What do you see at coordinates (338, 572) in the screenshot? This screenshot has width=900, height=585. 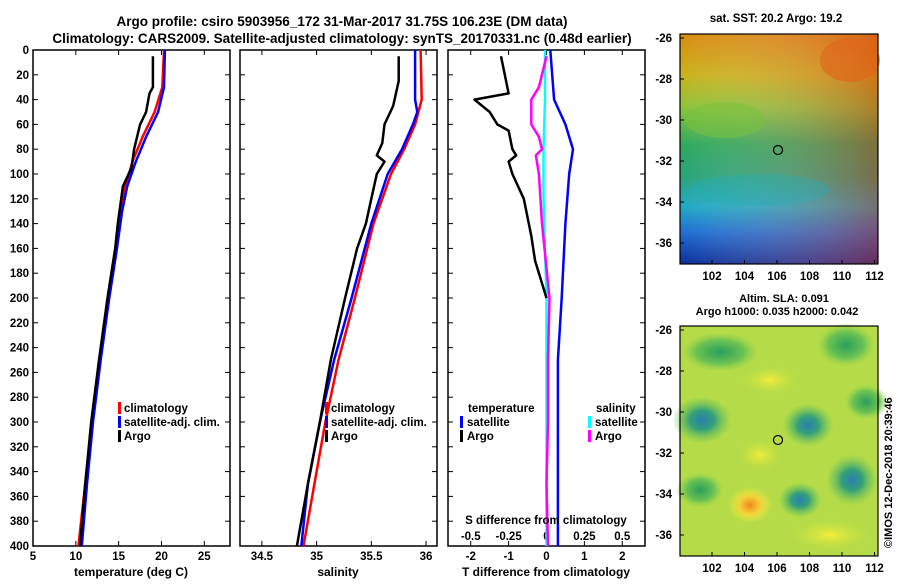 I see `salinity-xlabel: salinity` at bounding box center [338, 572].